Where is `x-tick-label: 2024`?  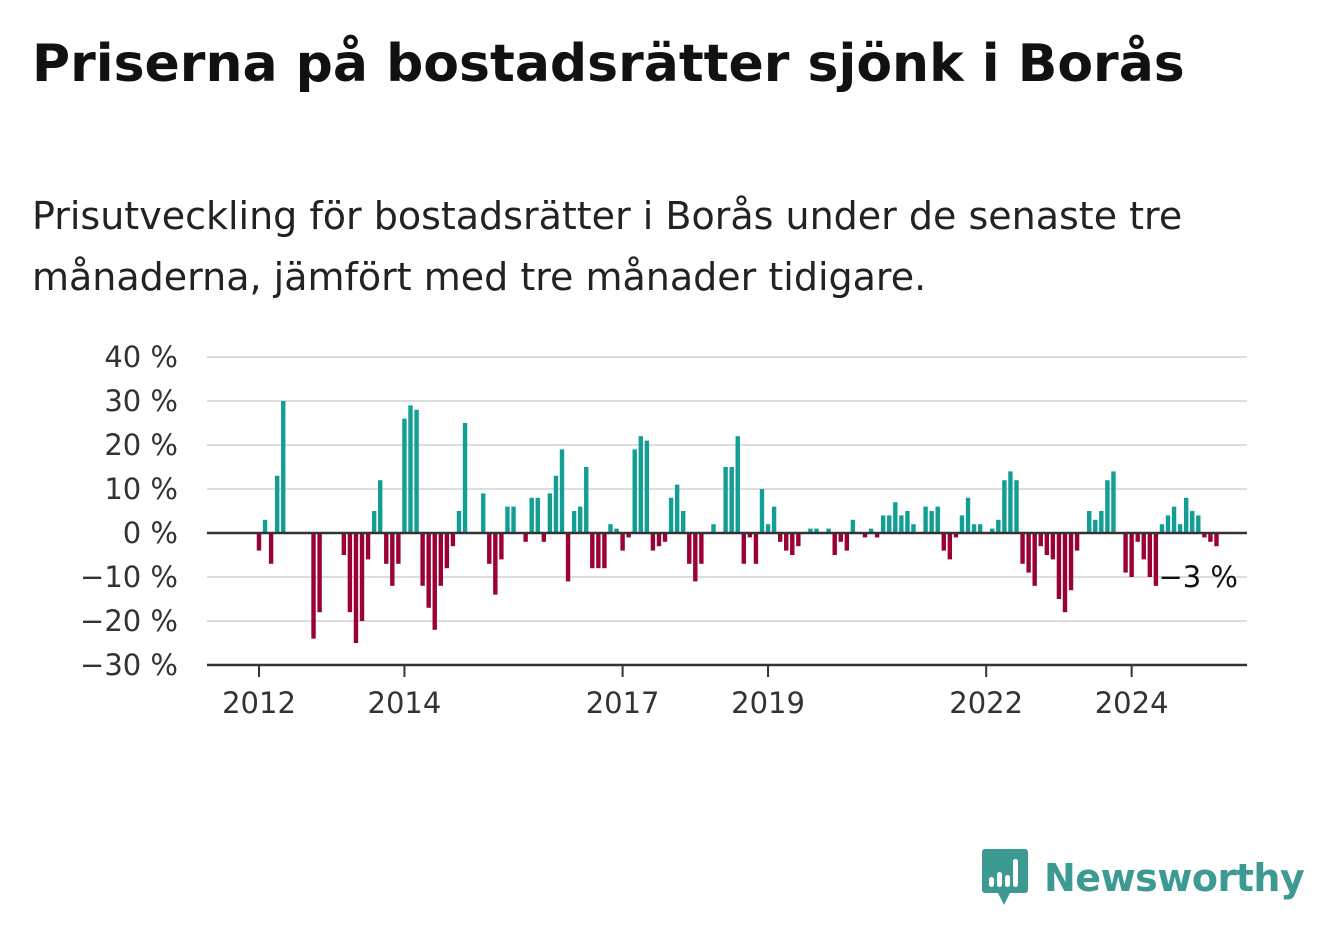
x-tick-label: 2024 is located at coordinates (1132, 703).